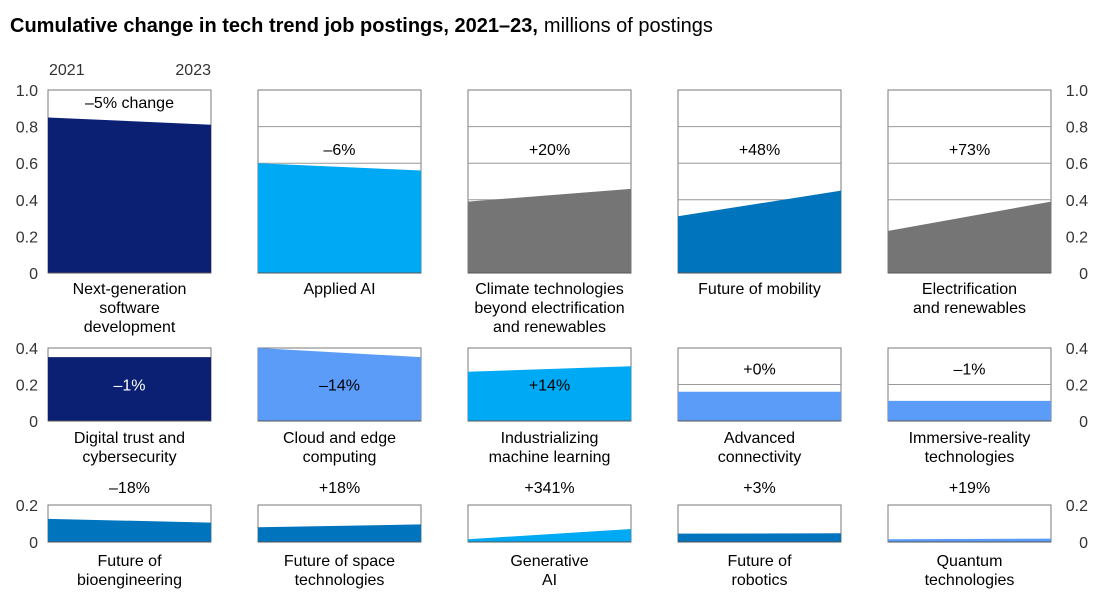  What do you see at coordinates (759, 488) in the screenshot?
I see `change-label: +3%` at bounding box center [759, 488].